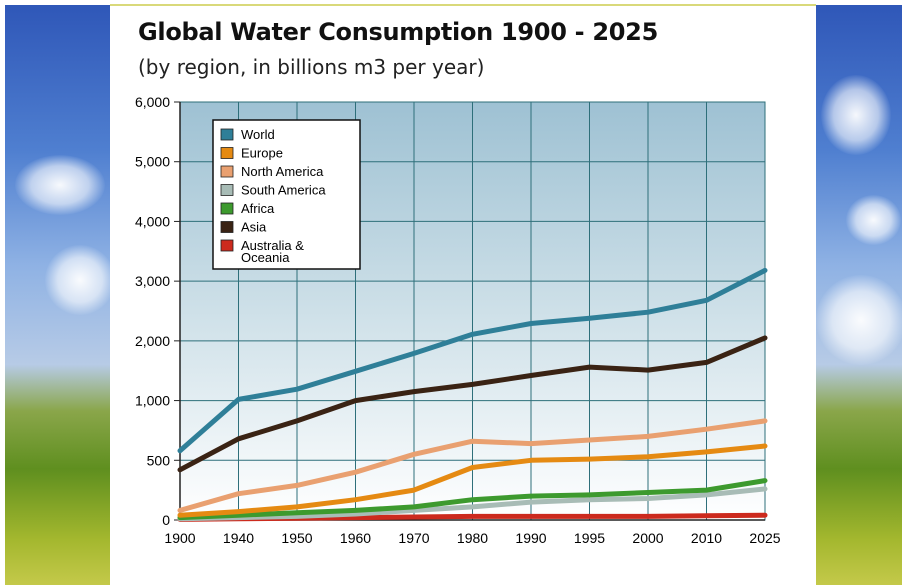 The image size is (902, 585). Describe the element at coordinates (227, 245) in the screenshot. I see `legend-swatch-australia-oceania` at that location.